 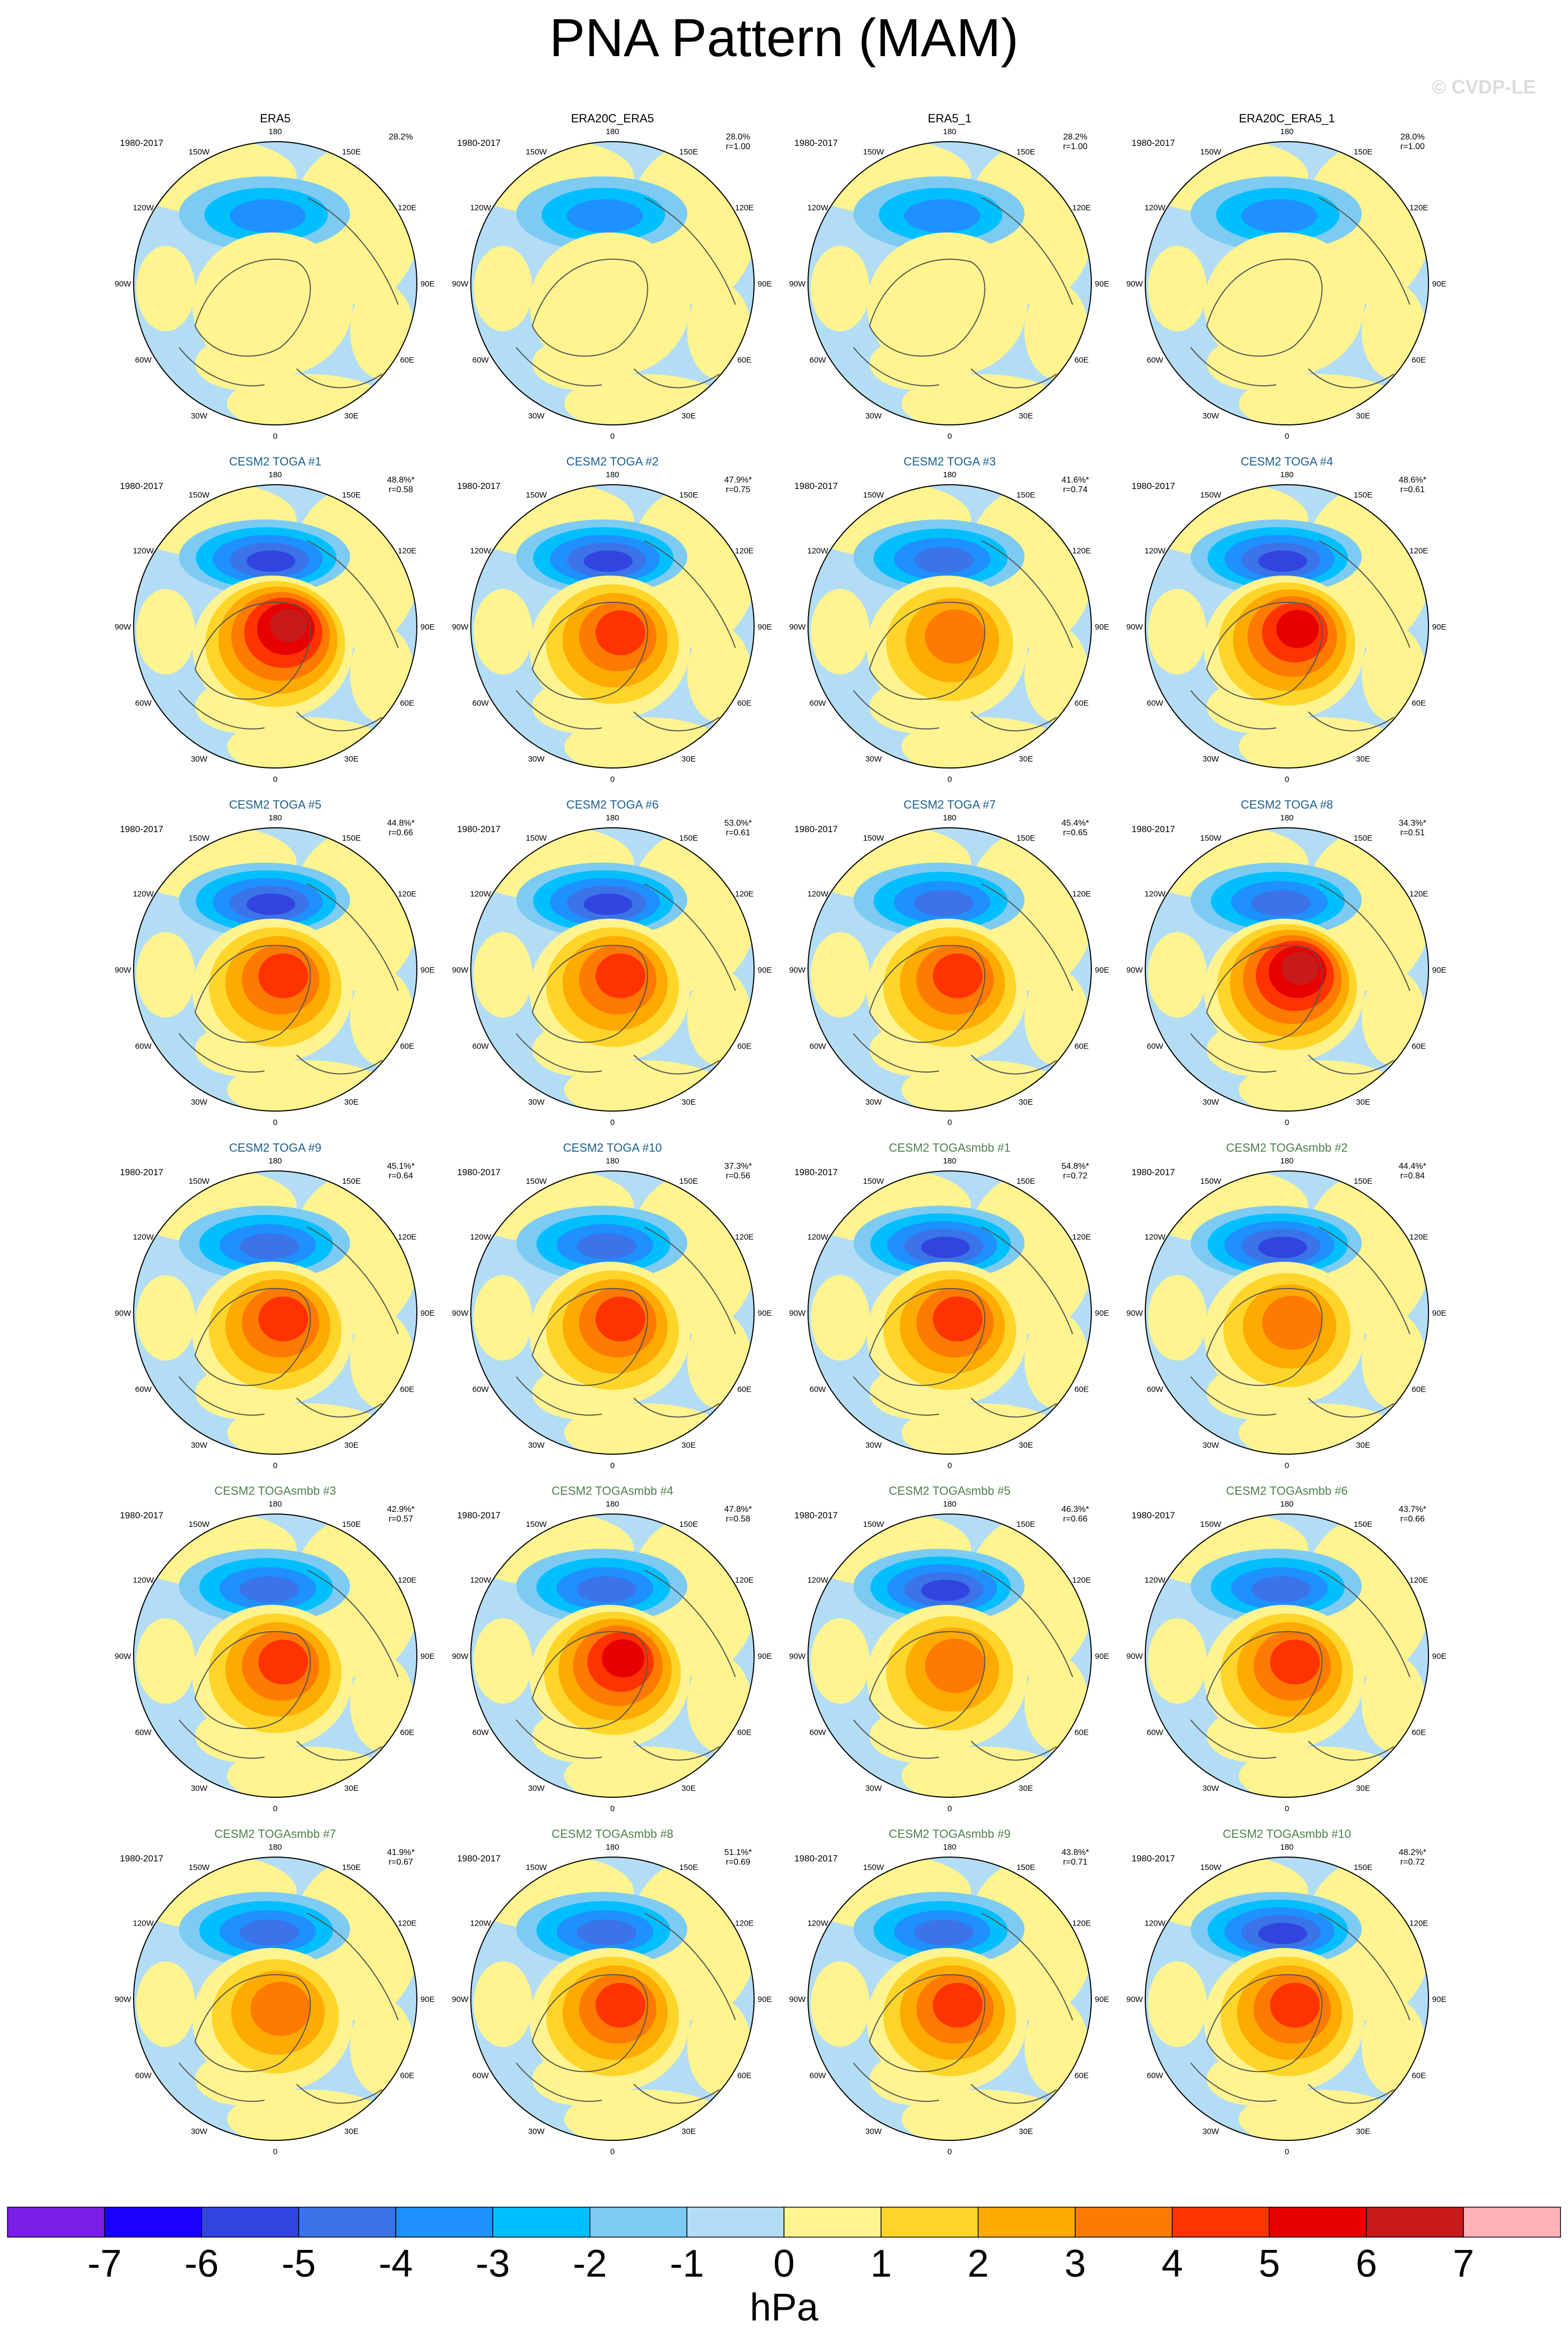 I want to click on explained-variance: 37.3%*, so click(x=738, y=1167).